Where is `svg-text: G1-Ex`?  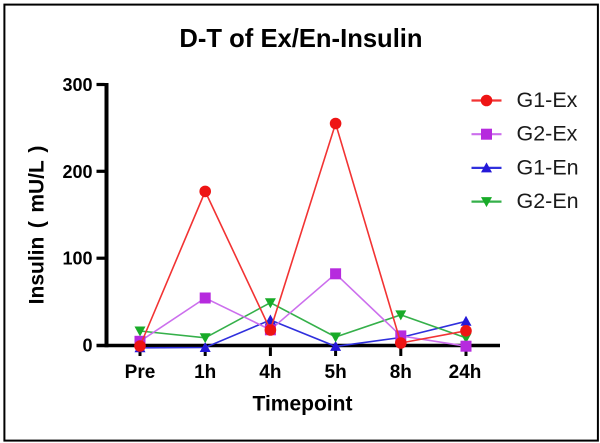 svg-text: G1-Ex is located at coordinates (547, 100).